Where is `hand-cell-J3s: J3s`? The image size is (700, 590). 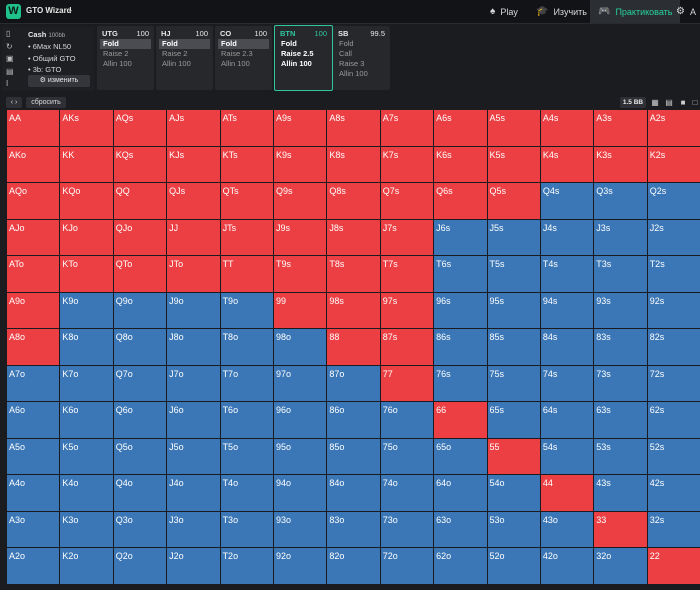
hand-cell-J3s: J3s is located at coordinates (621, 237).